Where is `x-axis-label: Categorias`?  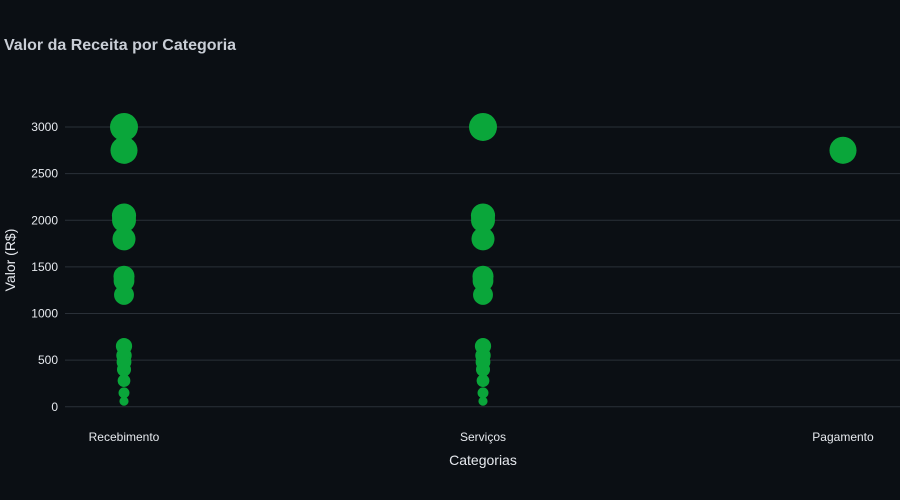 x-axis-label: Categorias is located at coordinates (483, 460).